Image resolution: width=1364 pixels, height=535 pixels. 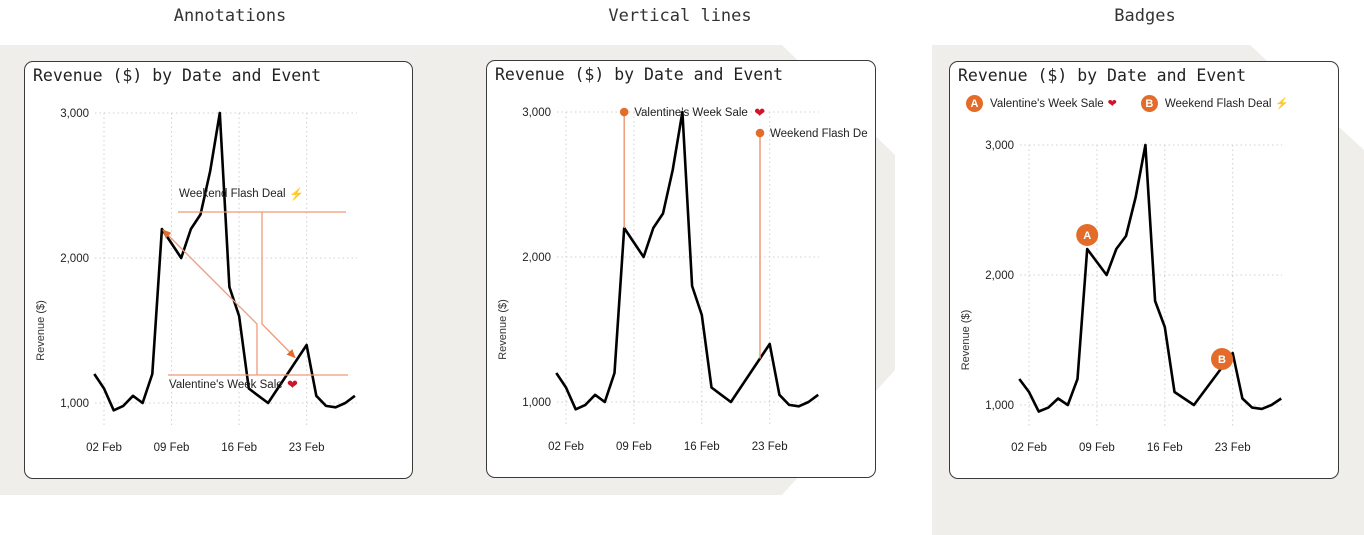 I want to click on legend-item-b: B Weekend Flash Deal ⚡, so click(x=1215, y=103).